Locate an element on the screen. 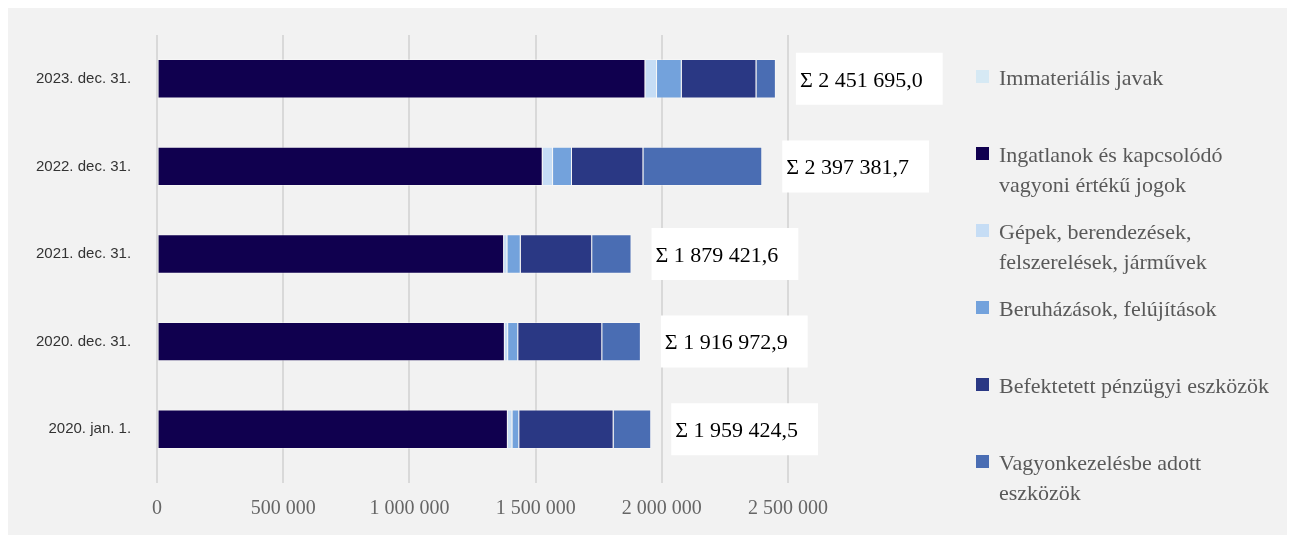 This screenshot has width=1295, height=535. x-tick-label: 2 000 000 is located at coordinates (661, 507).